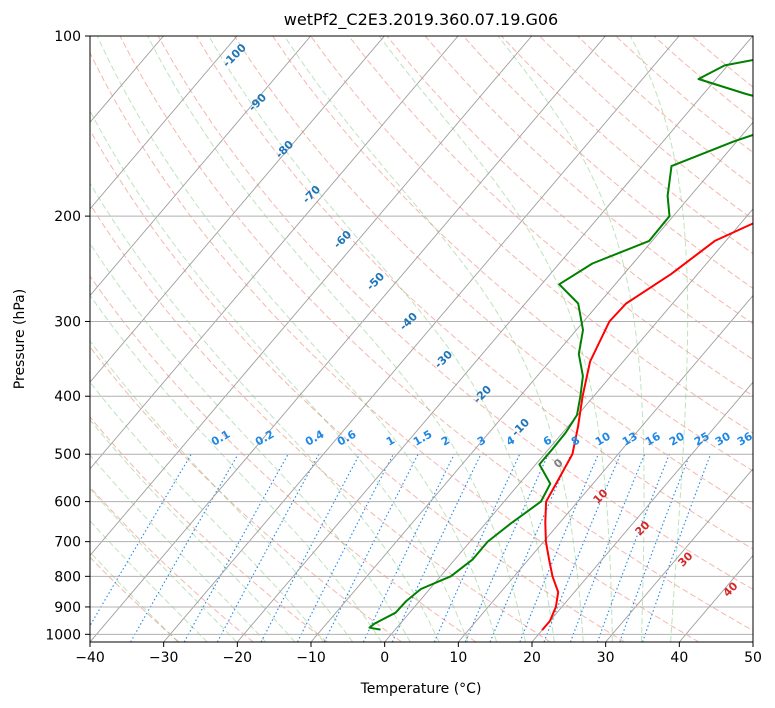 The image size is (775, 708). Describe the element at coordinates (67, 577) in the screenshot. I see `y-tick-label: 800` at that location.